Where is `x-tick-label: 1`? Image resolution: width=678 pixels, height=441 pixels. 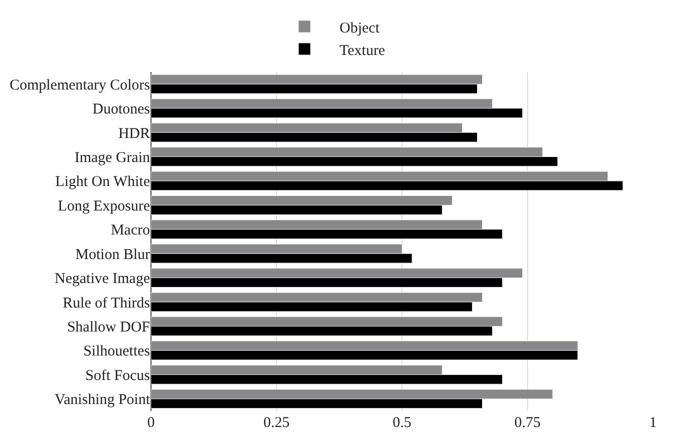 x-tick-label: 1 is located at coordinates (653, 423).